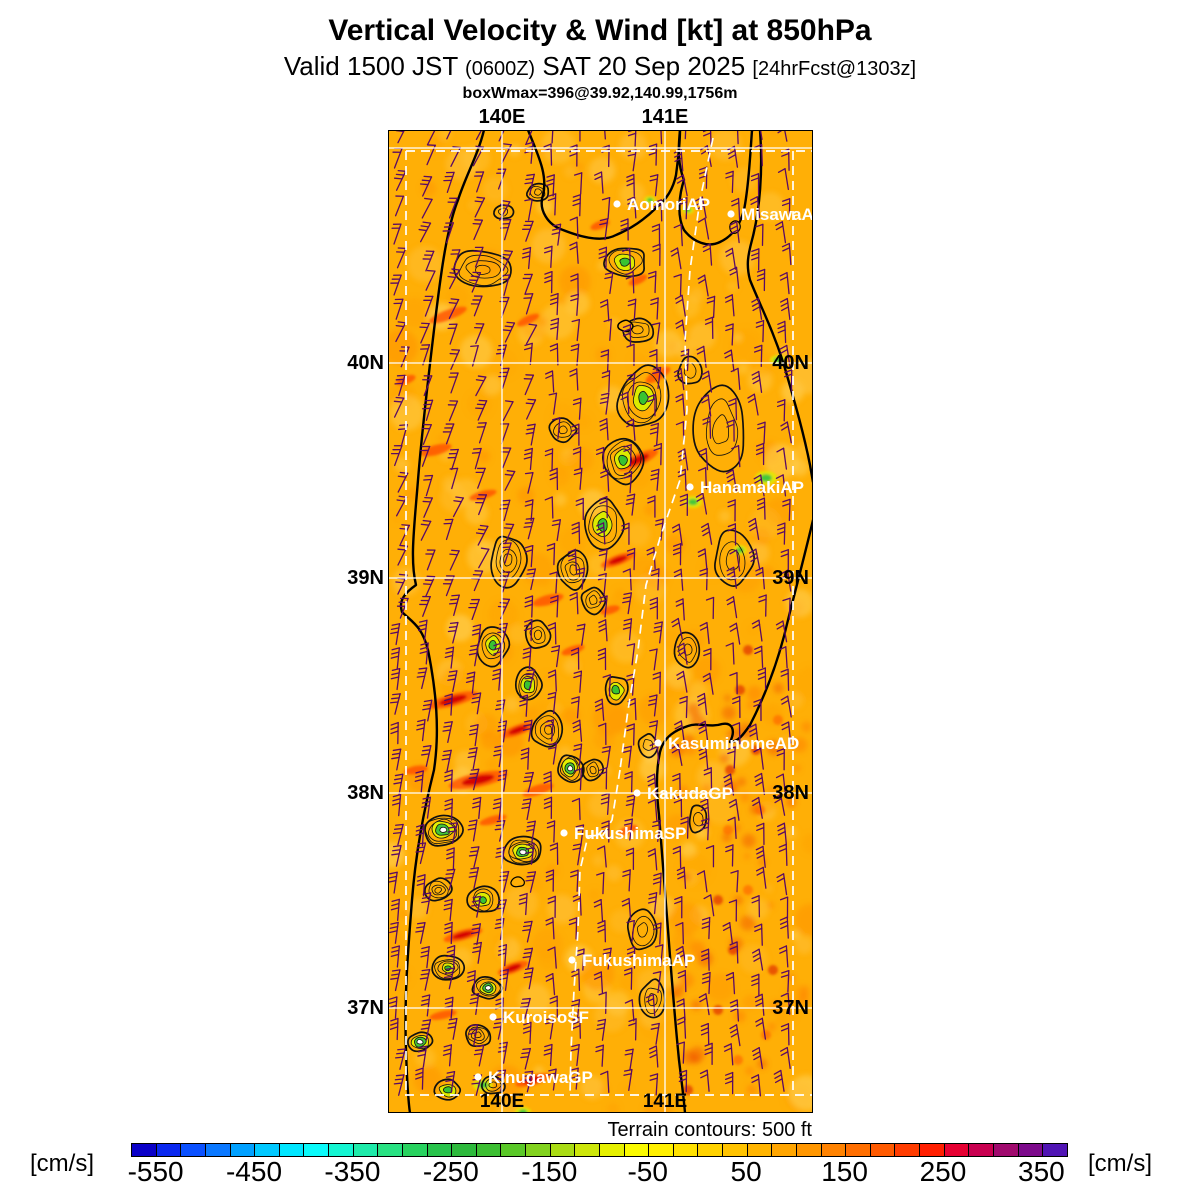  I want to click on station-label: KinugawaGP, so click(540, 1077).